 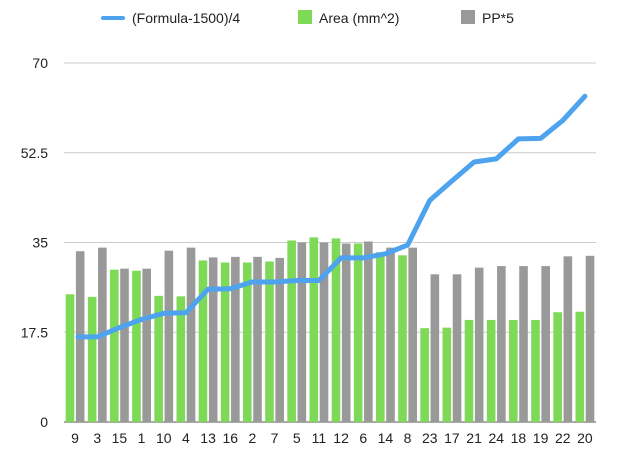 I want to click on x-tick-label: 10, so click(x=164, y=438).